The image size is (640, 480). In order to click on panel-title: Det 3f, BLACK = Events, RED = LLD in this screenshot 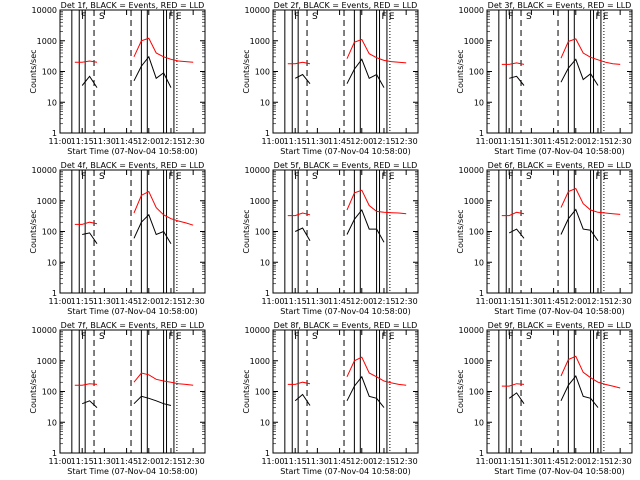, I will do `click(560, 5)`.